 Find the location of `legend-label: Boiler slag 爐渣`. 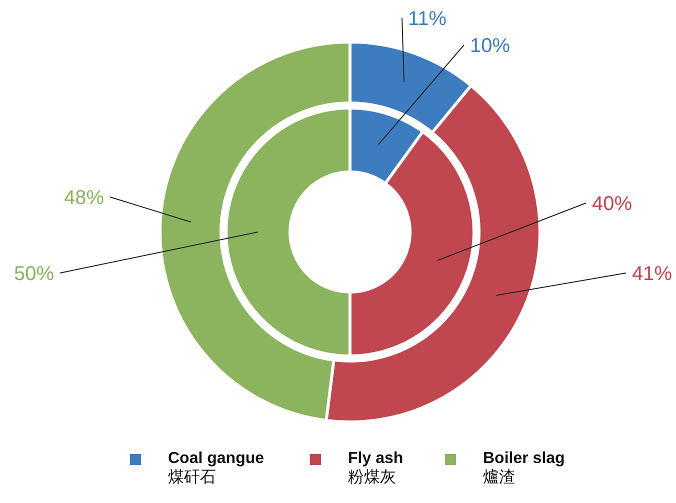

legend-label: Boiler slag 爐渣 is located at coordinates (524, 468).